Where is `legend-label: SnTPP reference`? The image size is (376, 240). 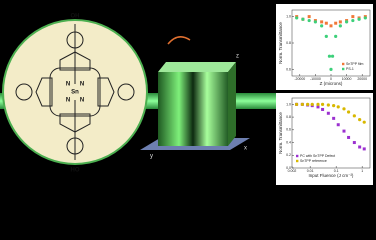
legend-label: SnTPP reference is located at coordinates (313, 161).